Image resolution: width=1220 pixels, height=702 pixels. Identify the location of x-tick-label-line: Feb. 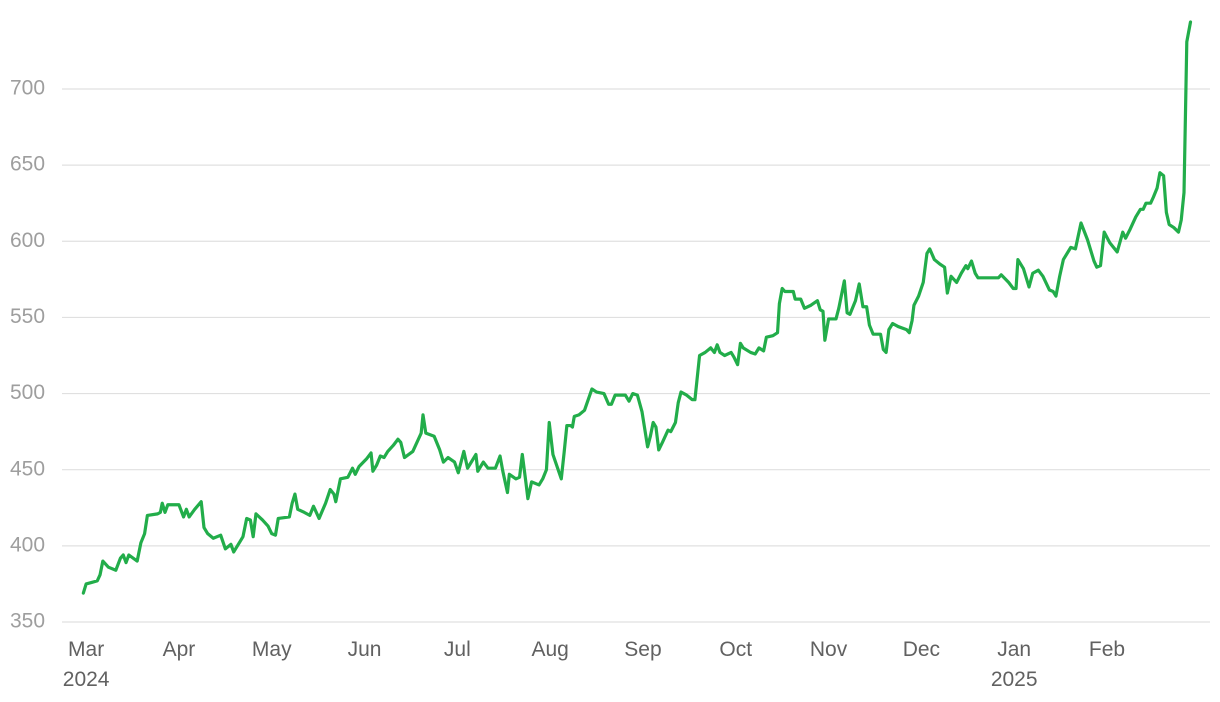
(1107, 649).